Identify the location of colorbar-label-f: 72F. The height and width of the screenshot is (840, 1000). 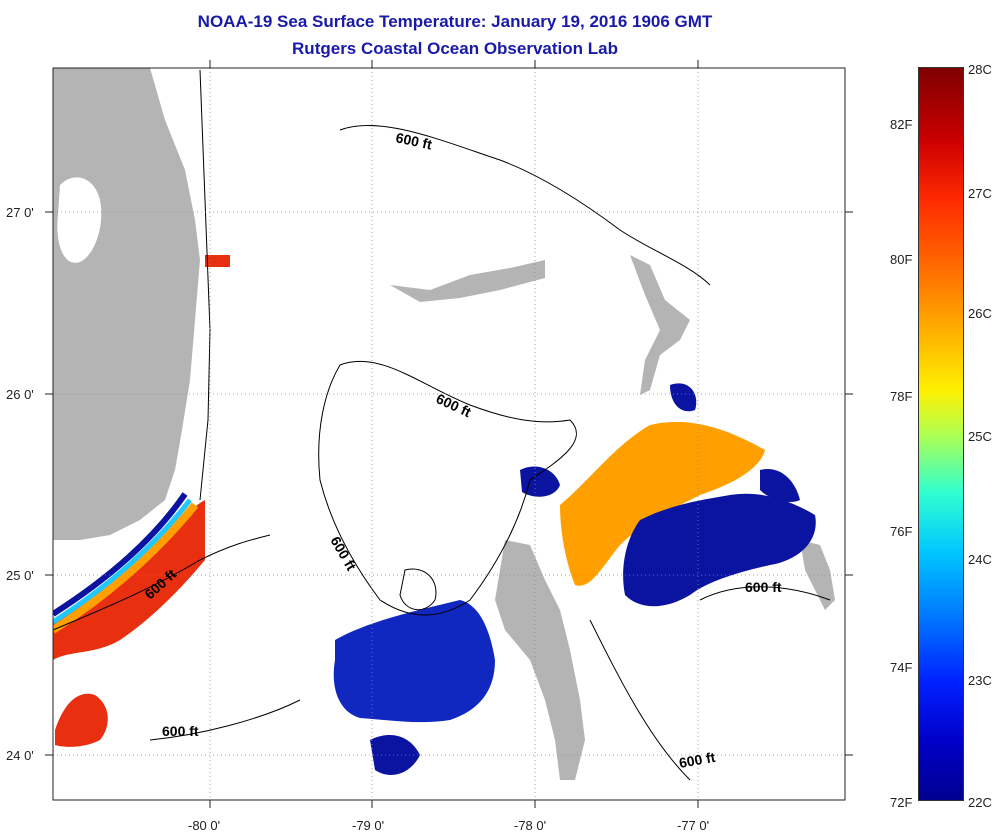
(901, 802).